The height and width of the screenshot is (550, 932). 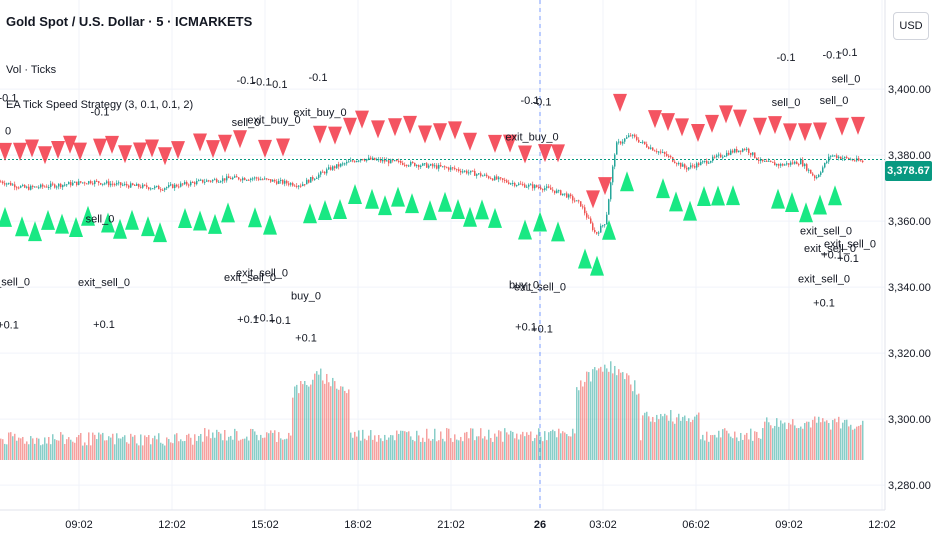 What do you see at coordinates (100, 105) in the screenshot?
I see `indicator-strategy-label: EA Tick Speed Strategy (3, 0.1, 0.1, 2)` at bounding box center [100, 105].